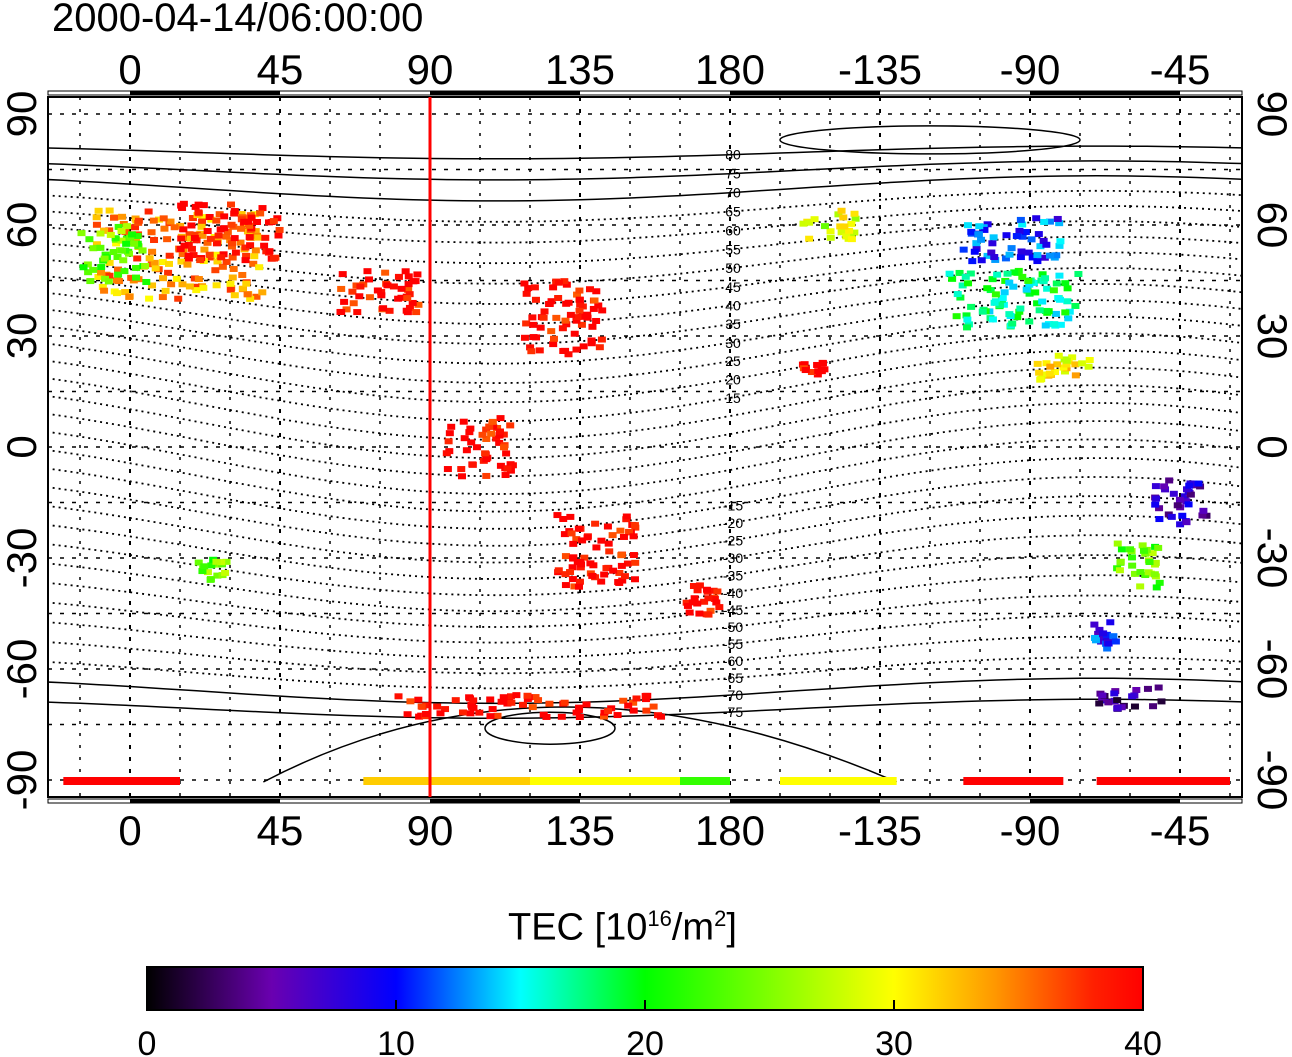 This screenshot has height=1057, width=1292. I want to click on contour-label: -50, so click(733, 627).